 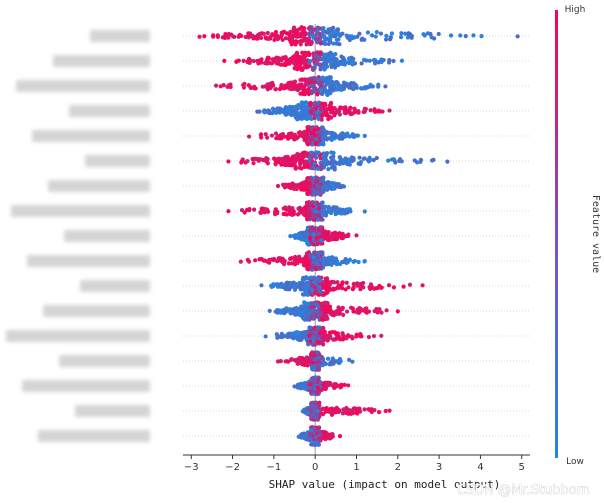 What do you see at coordinates (232, 467) in the screenshot?
I see `x-tick-label: −2` at bounding box center [232, 467].